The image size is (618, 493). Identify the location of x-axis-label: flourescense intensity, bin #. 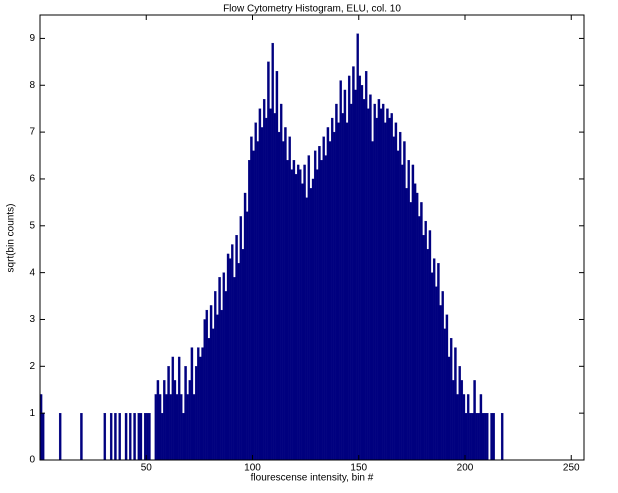
(312, 478).